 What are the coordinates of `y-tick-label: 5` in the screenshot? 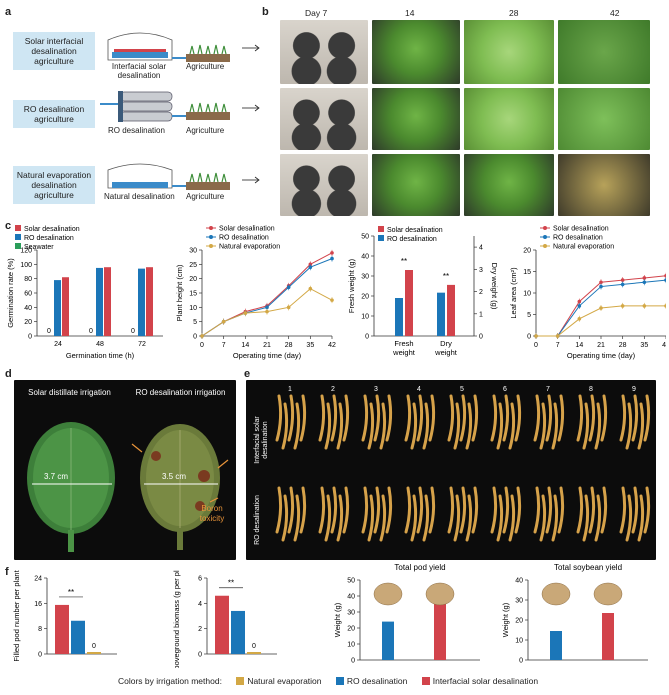 It's located at (529, 315).